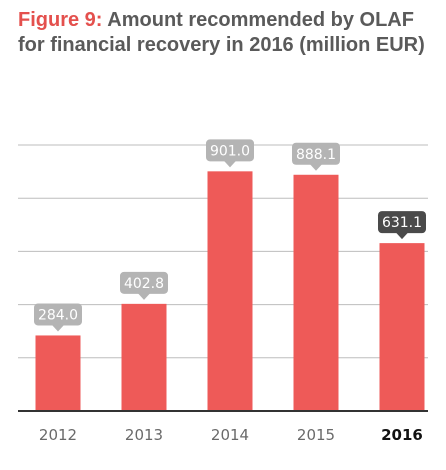 This screenshot has width=446, height=470. I want to click on bar-2012, so click(58, 373).